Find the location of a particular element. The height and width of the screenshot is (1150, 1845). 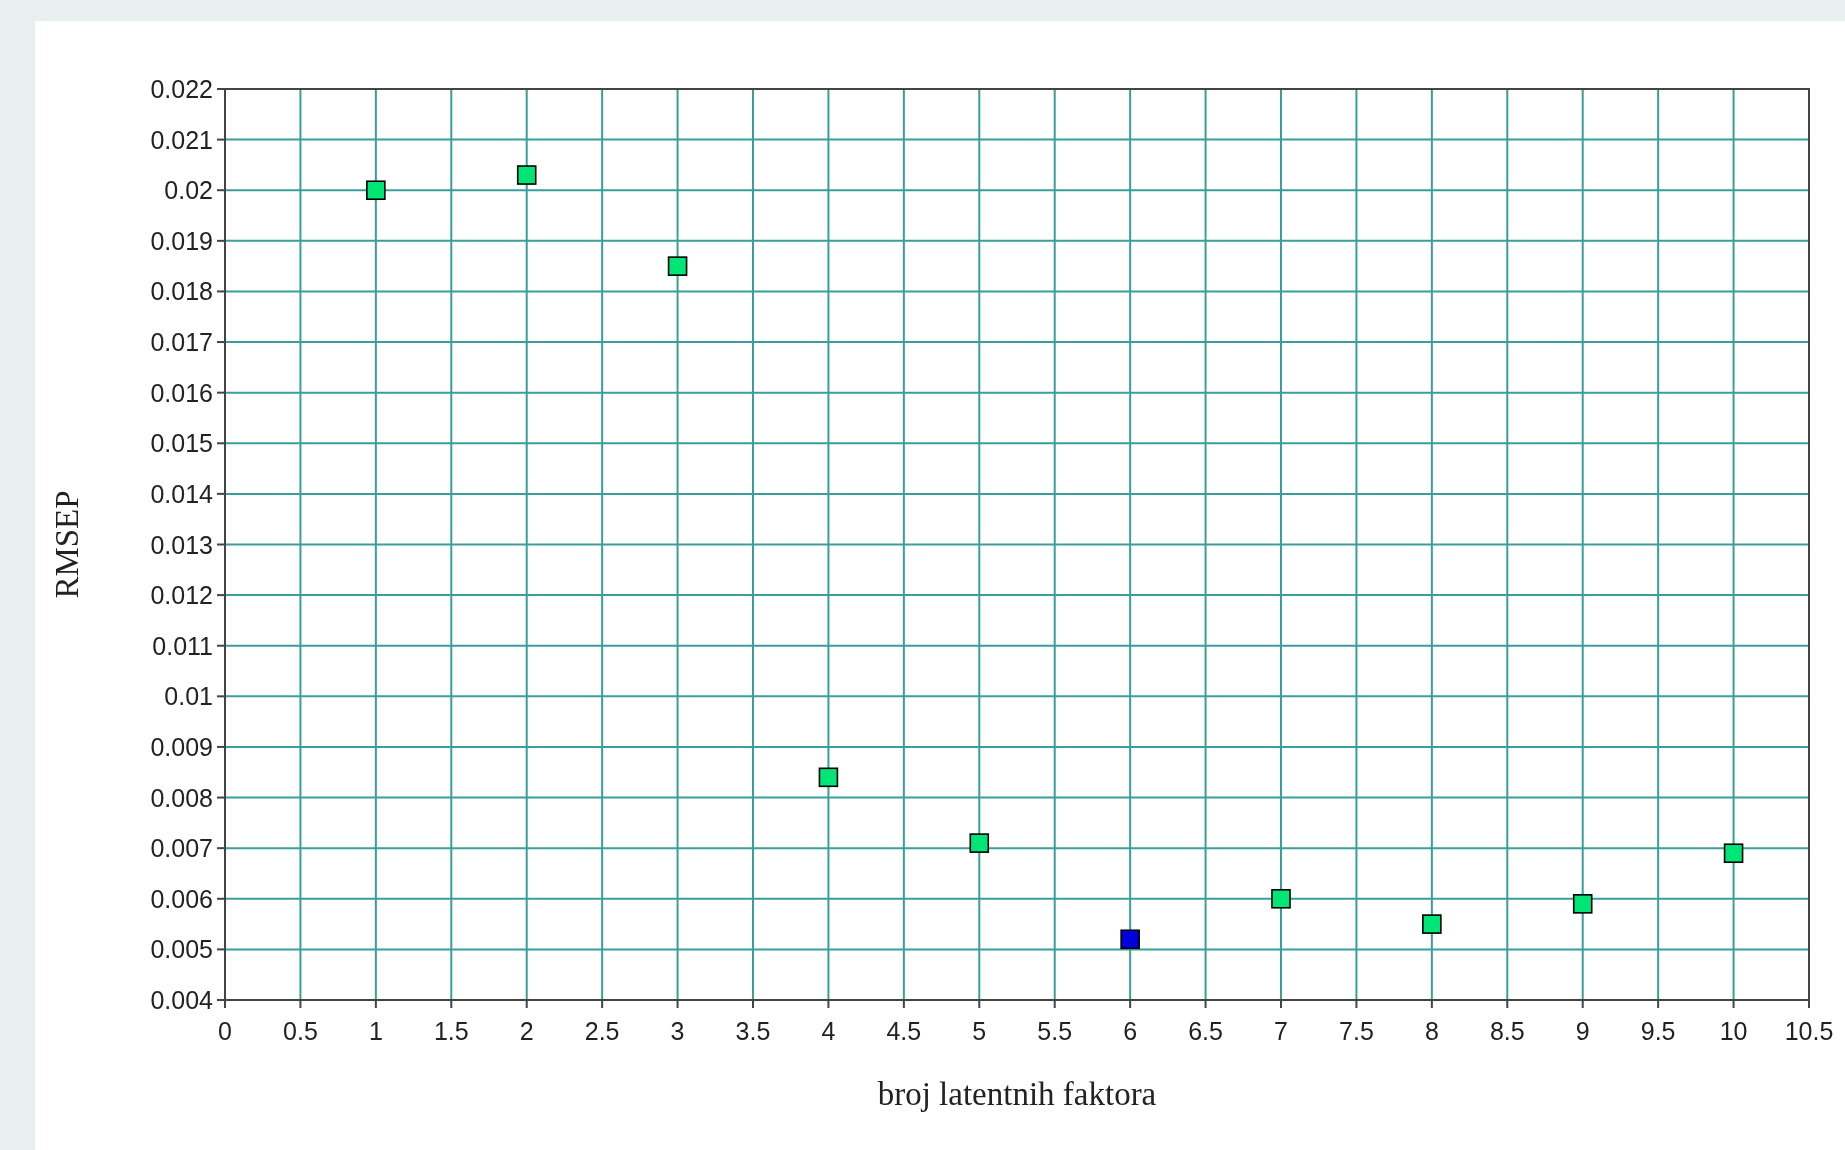

y-tick-label: 0.022 is located at coordinates (181, 89).